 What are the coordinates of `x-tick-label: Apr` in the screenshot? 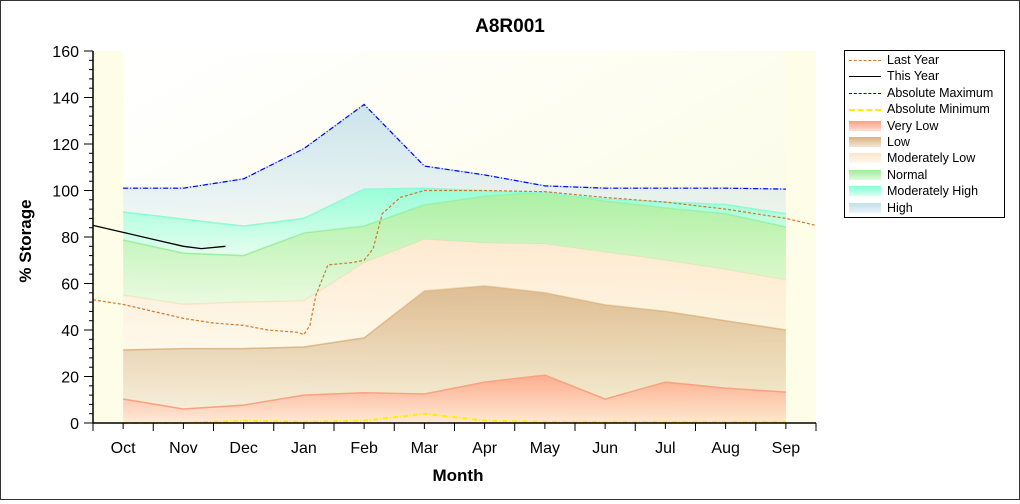 It's located at (485, 448).